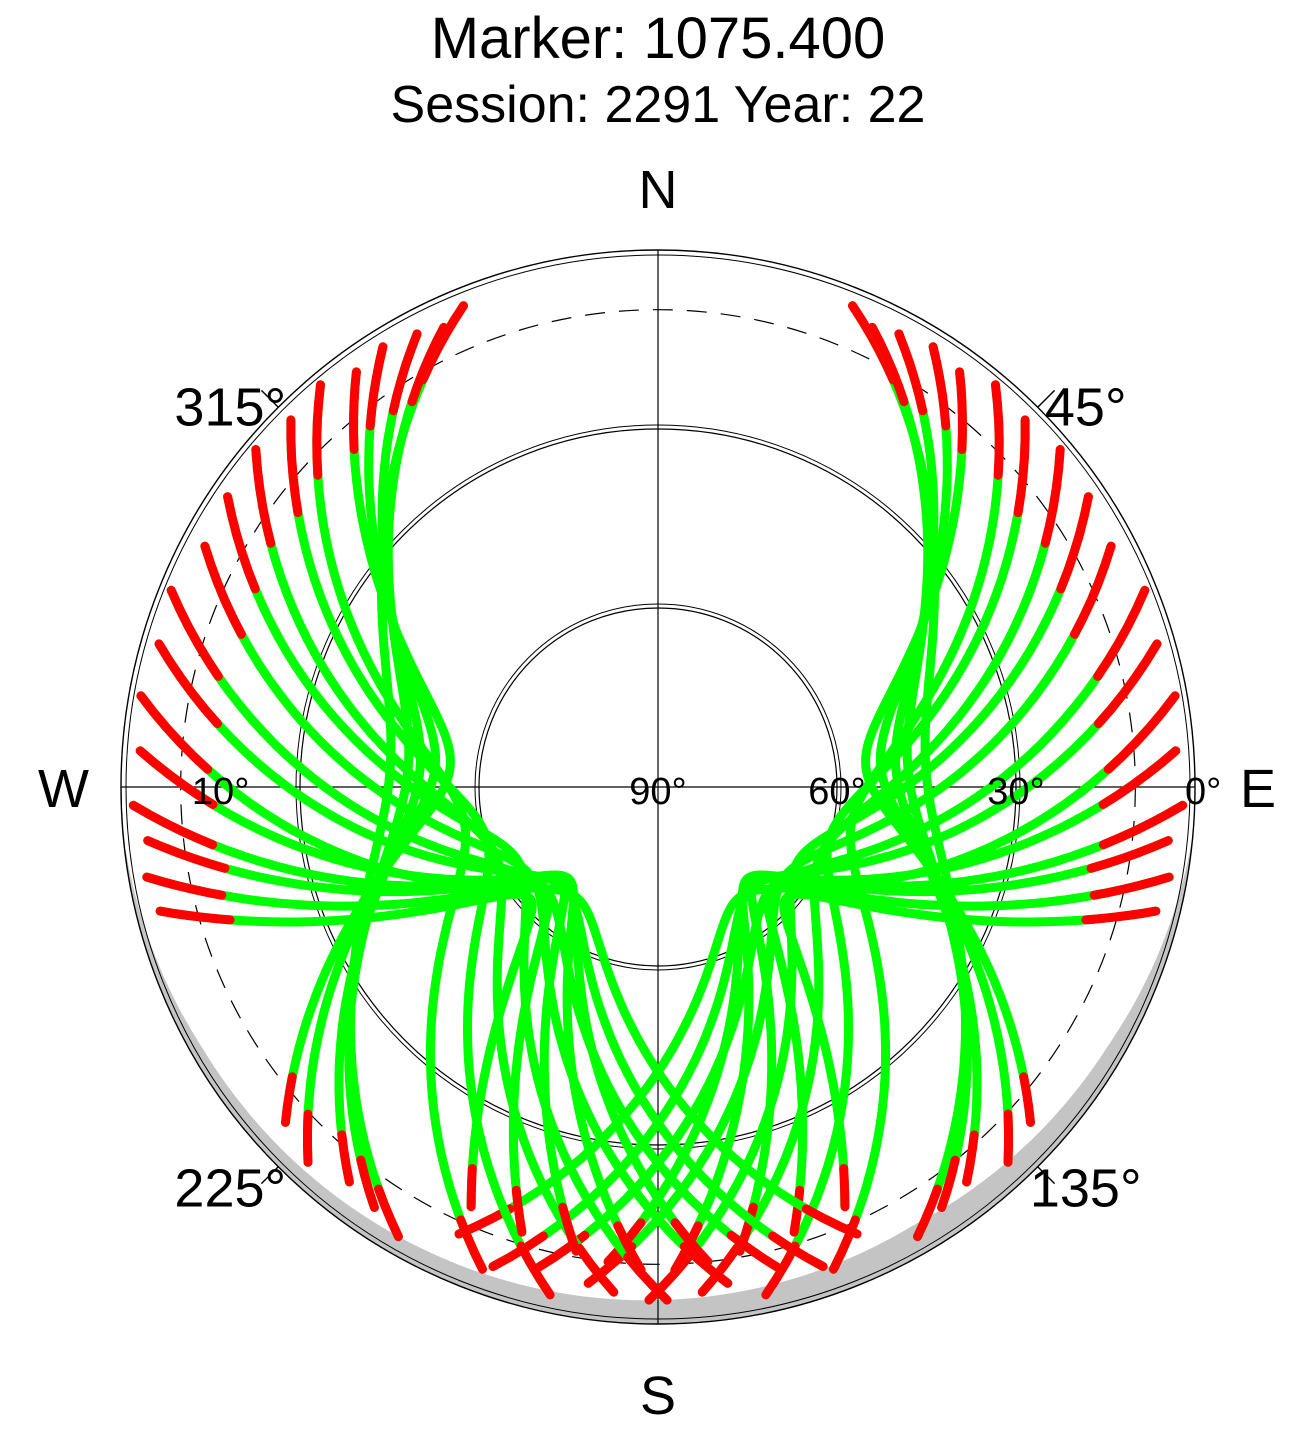 The width and height of the screenshot is (1316, 1444). Describe the element at coordinates (230, 1189) in the screenshot. I see `azimuth-label-225: 225°` at that location.